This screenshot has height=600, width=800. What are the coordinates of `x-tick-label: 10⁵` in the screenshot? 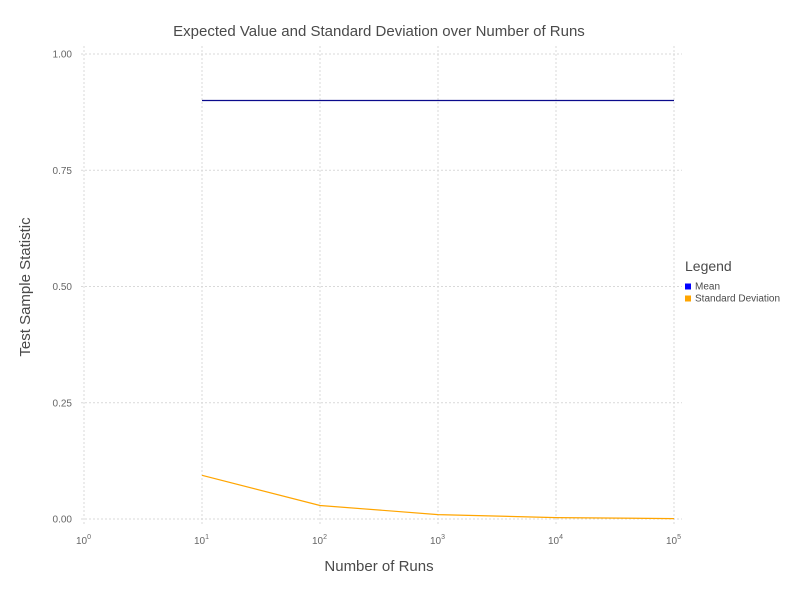 It's located at (673, 540).